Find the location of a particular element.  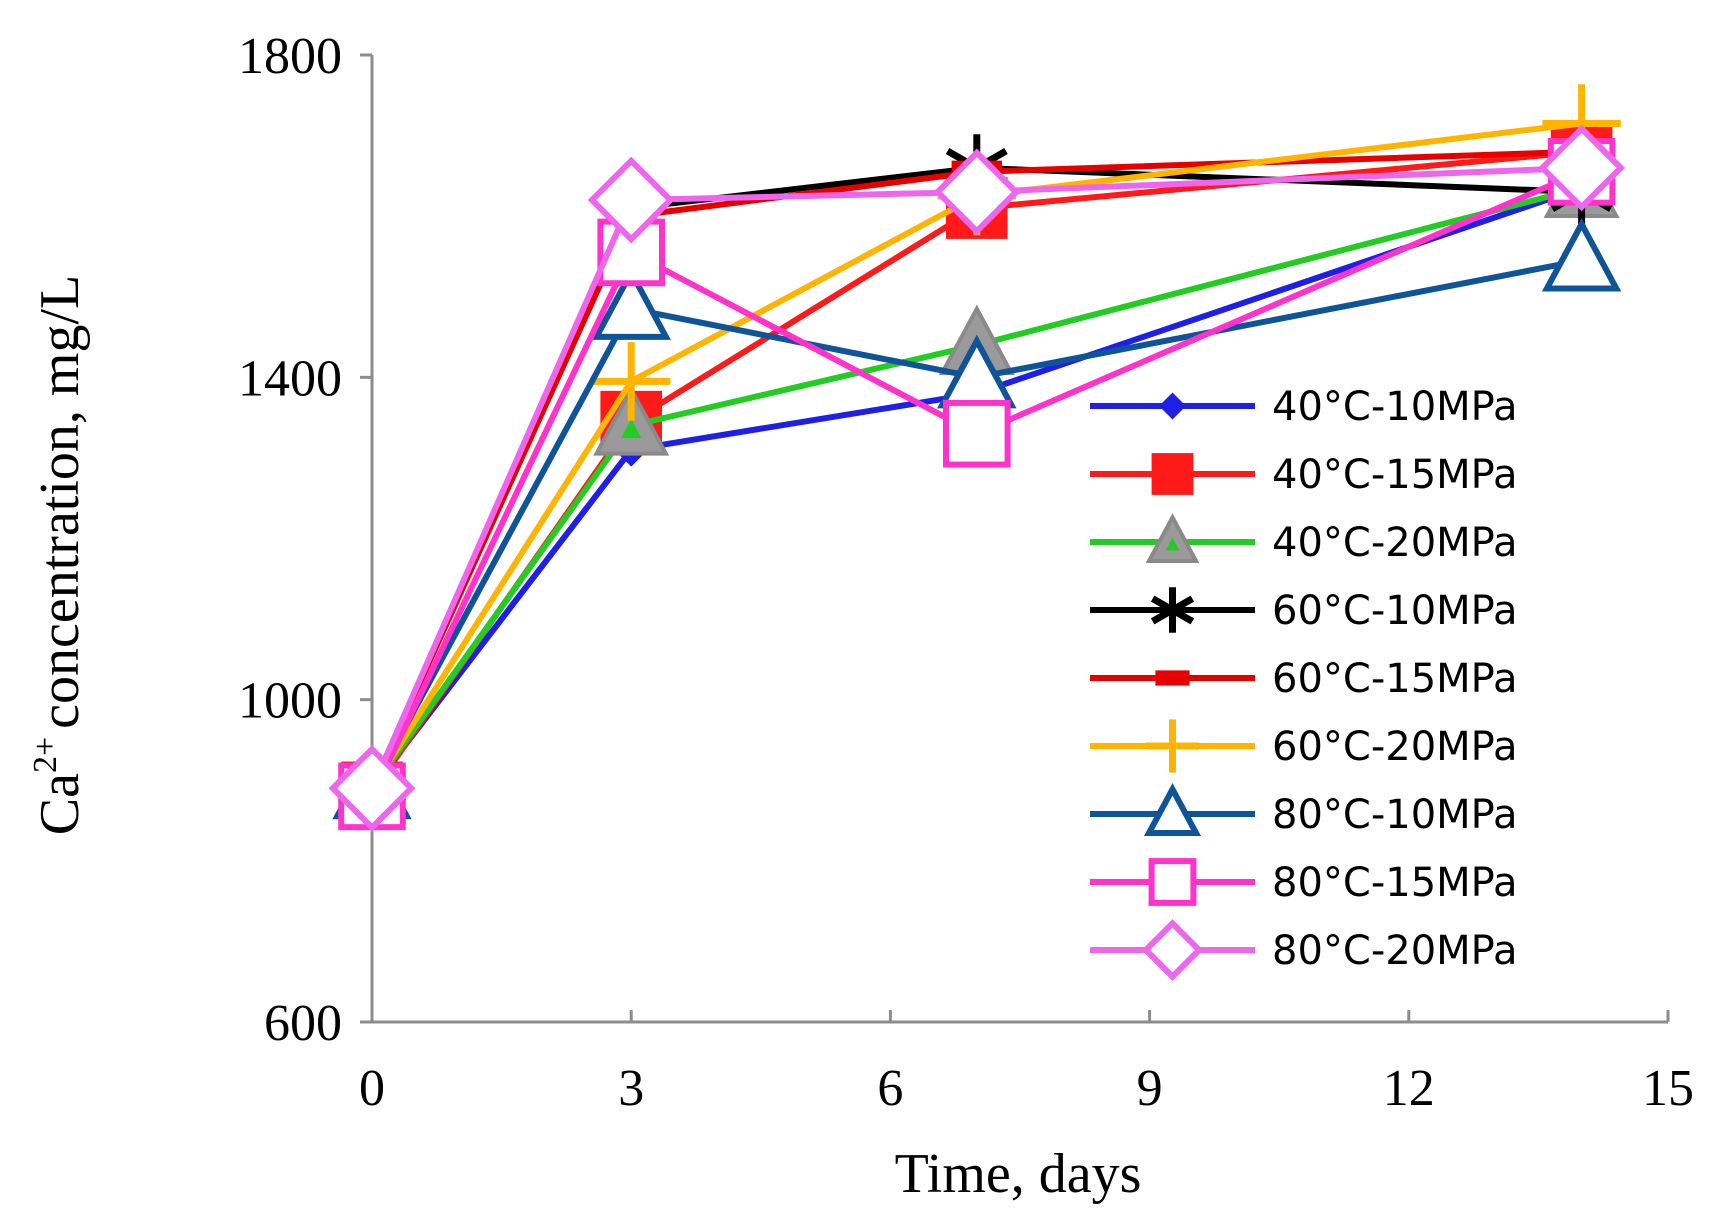

x-tick-label: 6 is located at coordinates (890, 1088).